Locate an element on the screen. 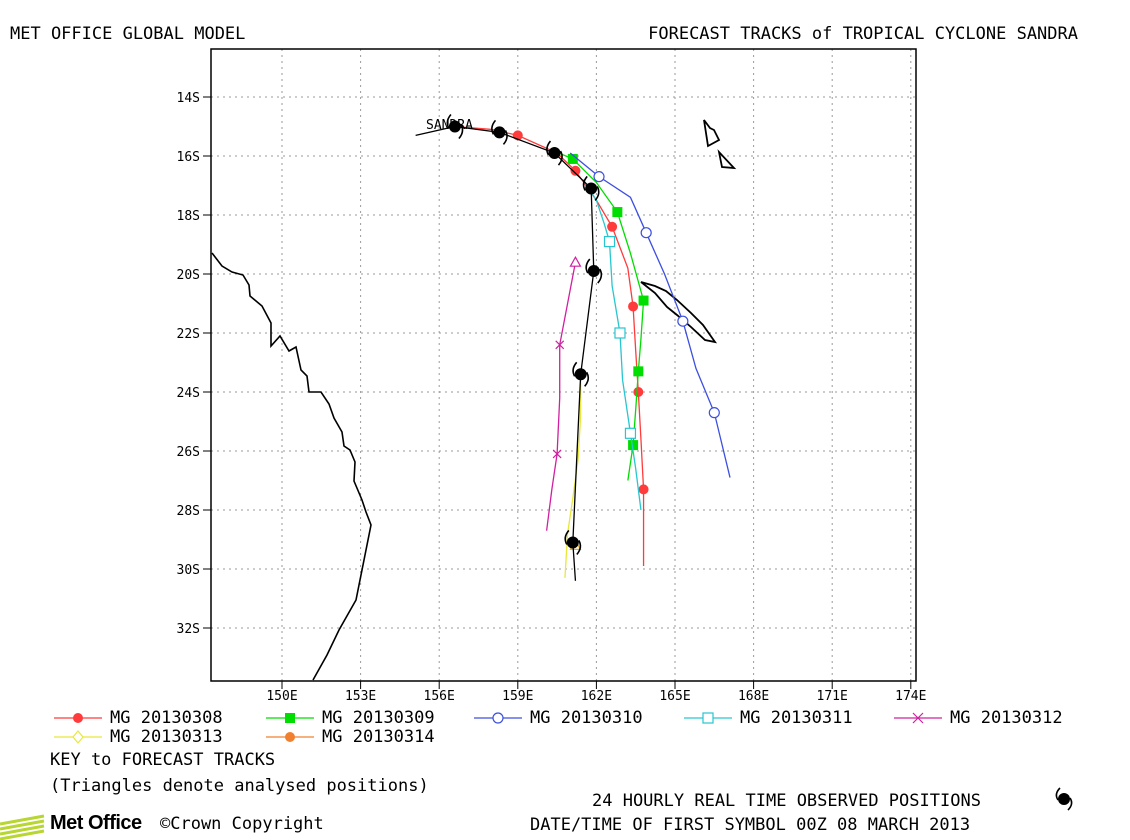 The height and width of the screenshot is (840, 1130). legend-marker-cross is located at coordinates (918, 718).